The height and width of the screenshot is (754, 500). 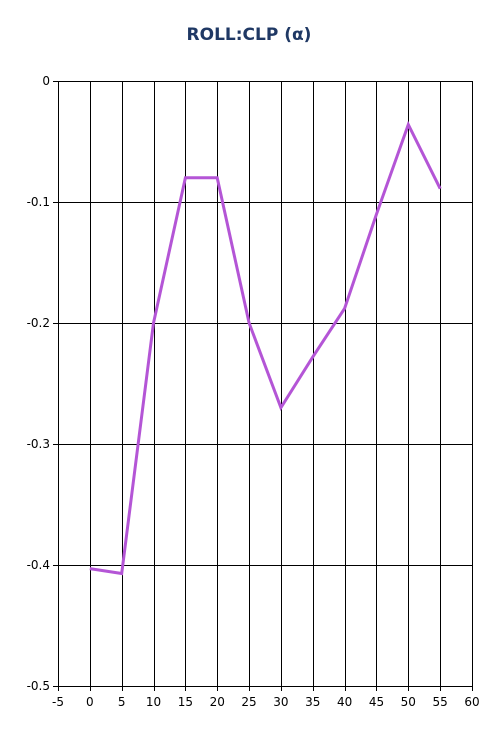 I want to click on x-tick-label: 60, so click(x=471, y=702).